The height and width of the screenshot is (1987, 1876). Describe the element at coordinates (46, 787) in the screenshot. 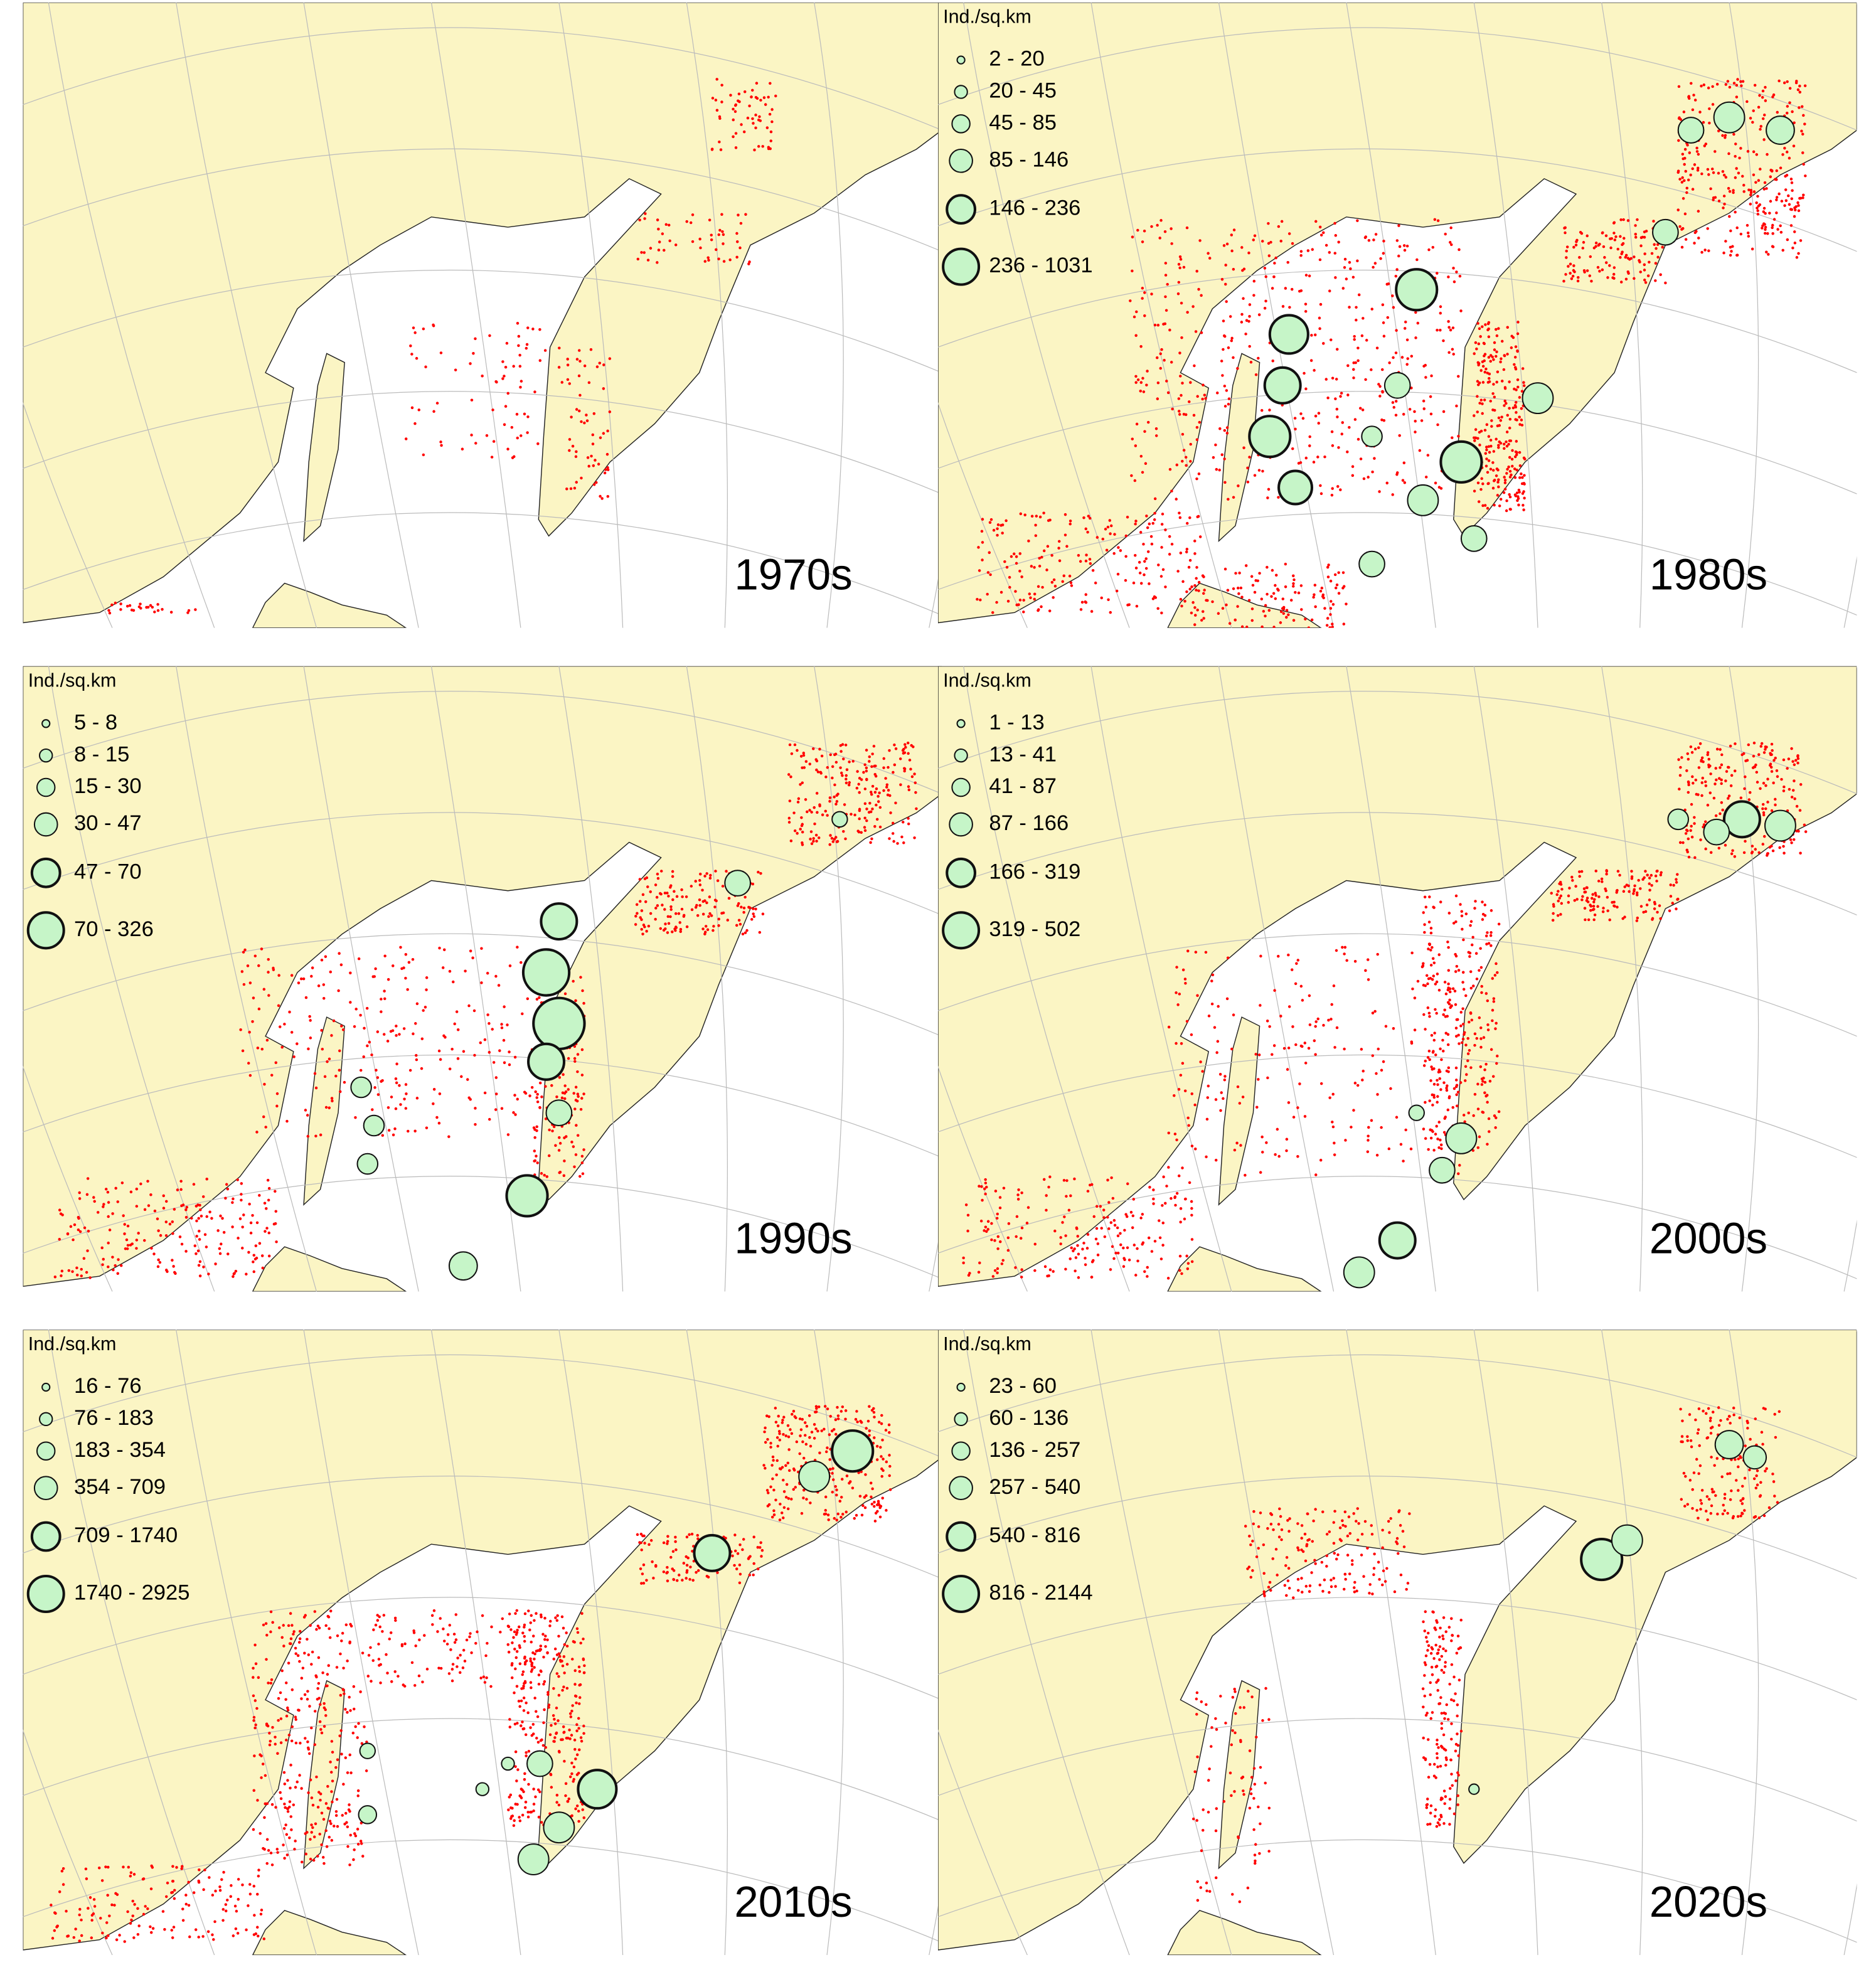

I see `legend-symbol` at that location.